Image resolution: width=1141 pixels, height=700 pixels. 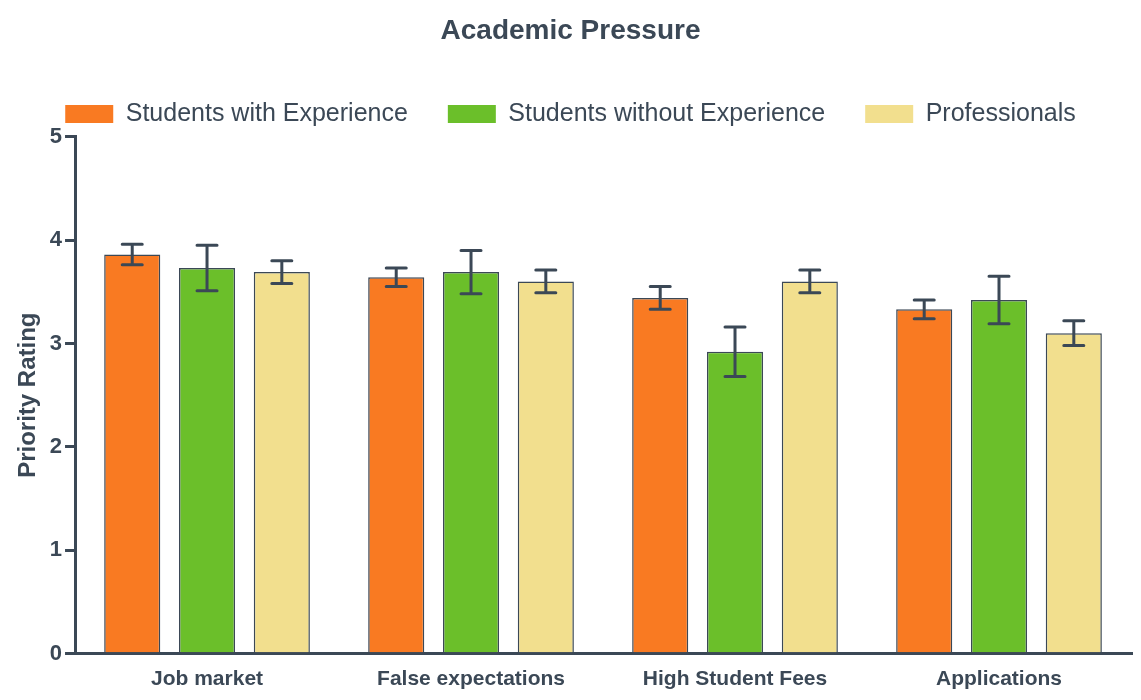 What do you see at coordinates (667, 111) in the screenshot?
I see `legend-label: Students without Experience` at bounding box center [667, 111].